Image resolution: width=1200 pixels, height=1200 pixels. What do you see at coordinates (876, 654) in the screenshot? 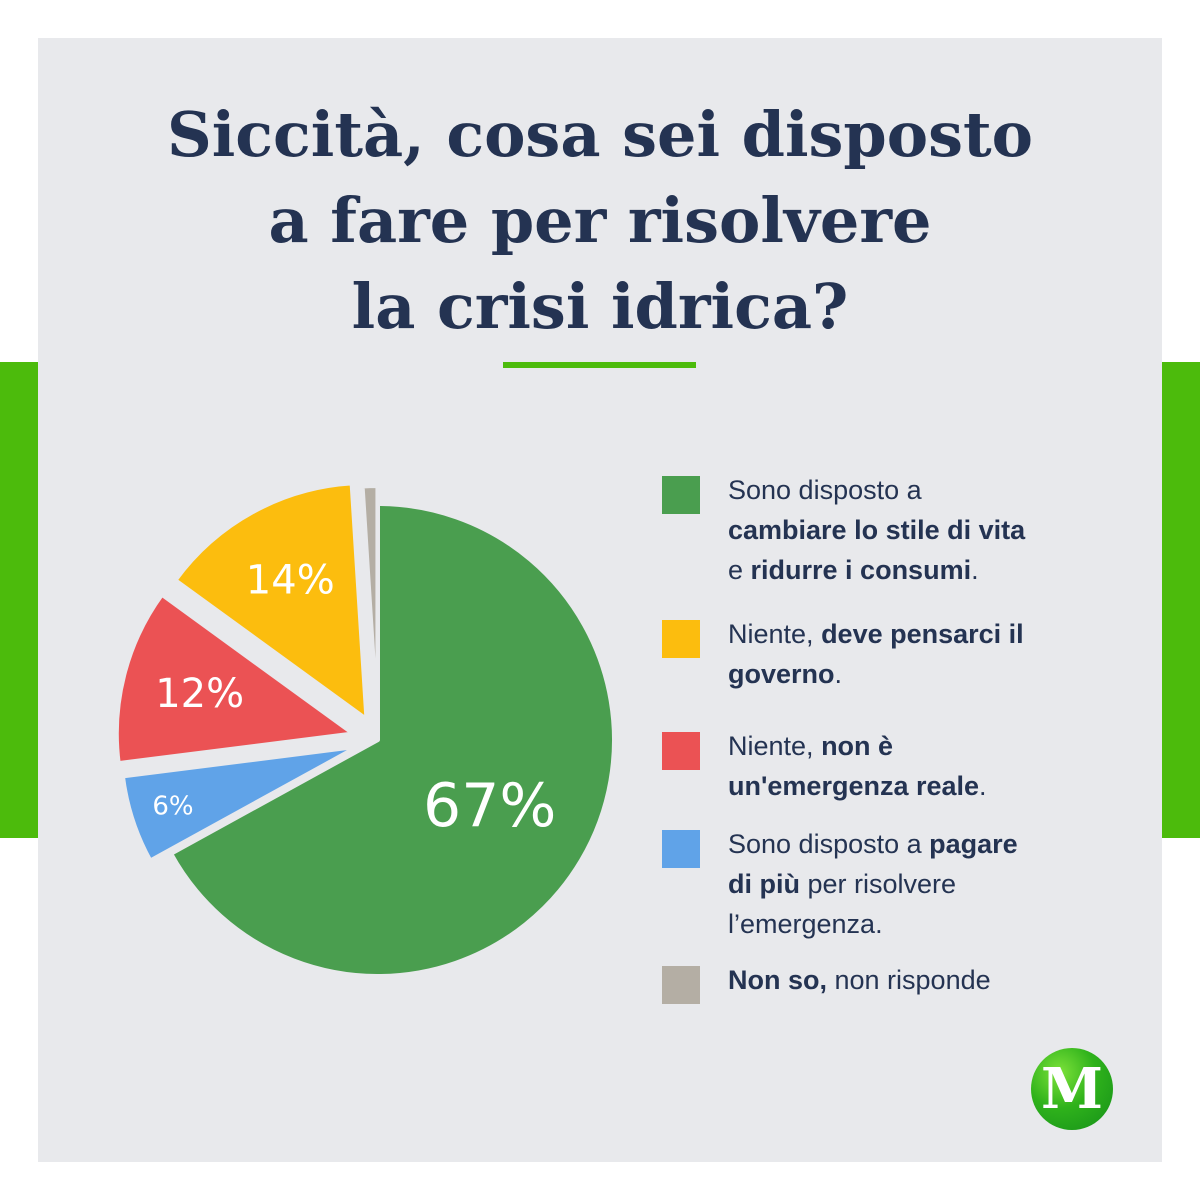
I see `legend-label: Niente, deve pensarci il governo.` at bounding box center [876, 654].